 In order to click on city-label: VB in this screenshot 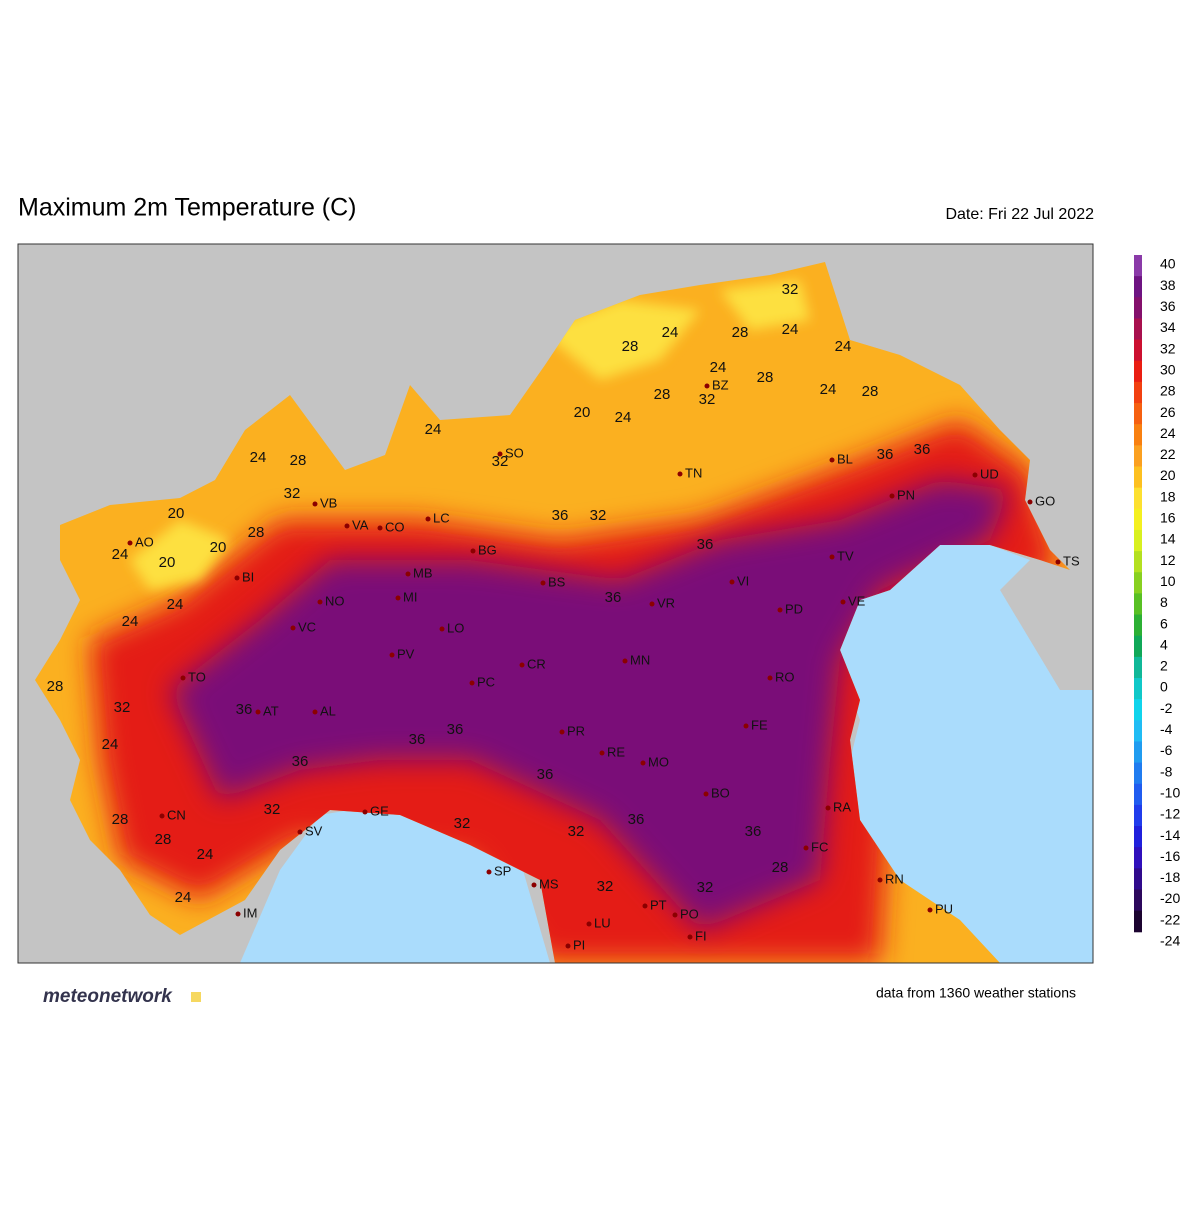, I will do `click(328, 502)`.